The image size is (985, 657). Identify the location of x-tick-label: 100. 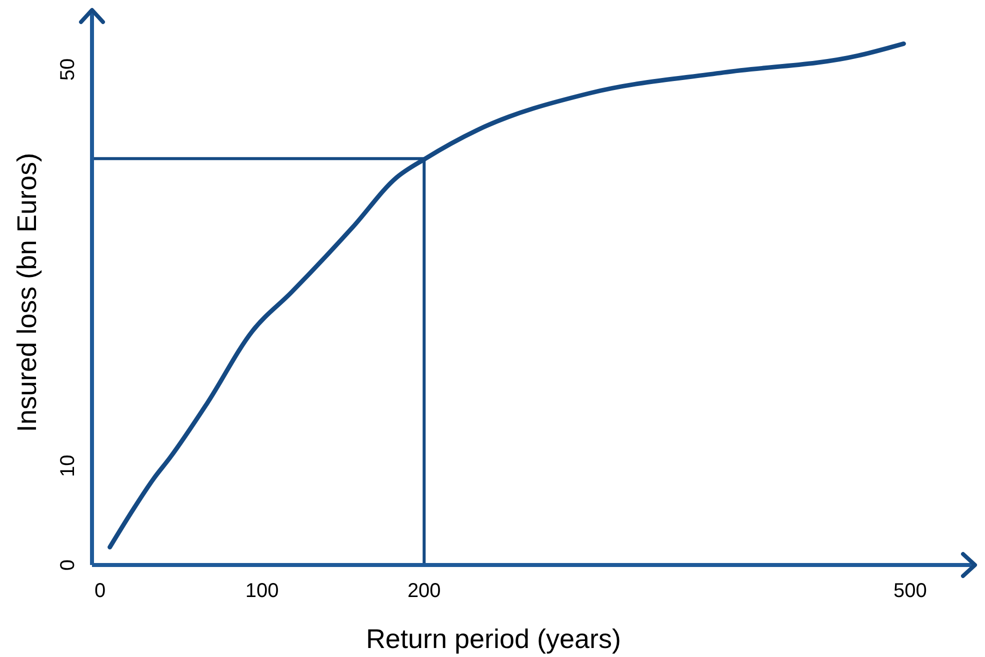
(262, 591).